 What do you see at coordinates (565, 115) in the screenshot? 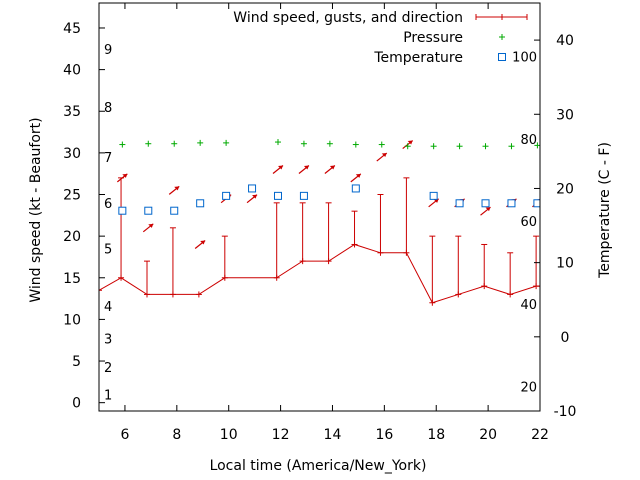
I see `y2-tick-label: 30` at bounding box center [565, 115].